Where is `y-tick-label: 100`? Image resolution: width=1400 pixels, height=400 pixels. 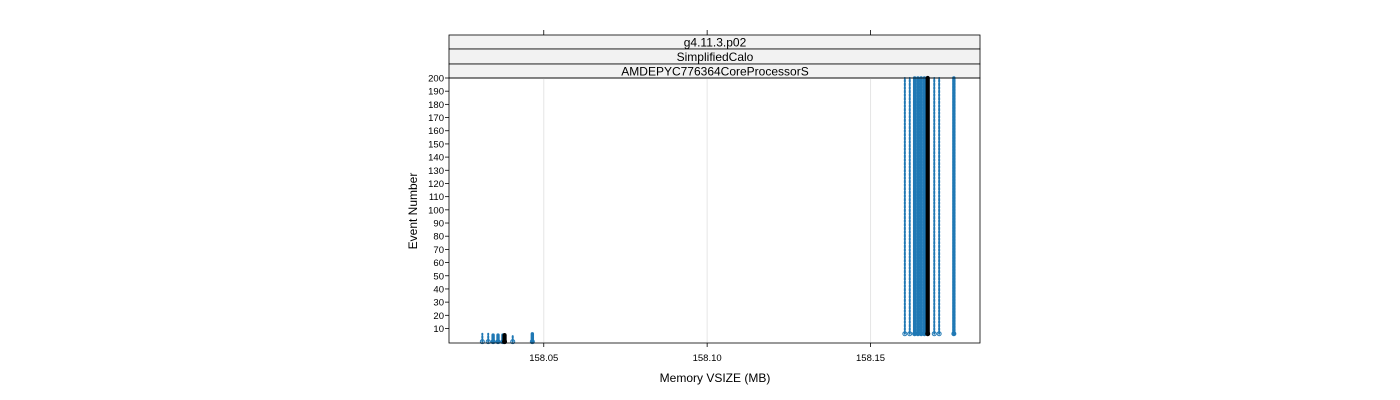
y-tick-label: 100 is located at coordinates (436, 210).